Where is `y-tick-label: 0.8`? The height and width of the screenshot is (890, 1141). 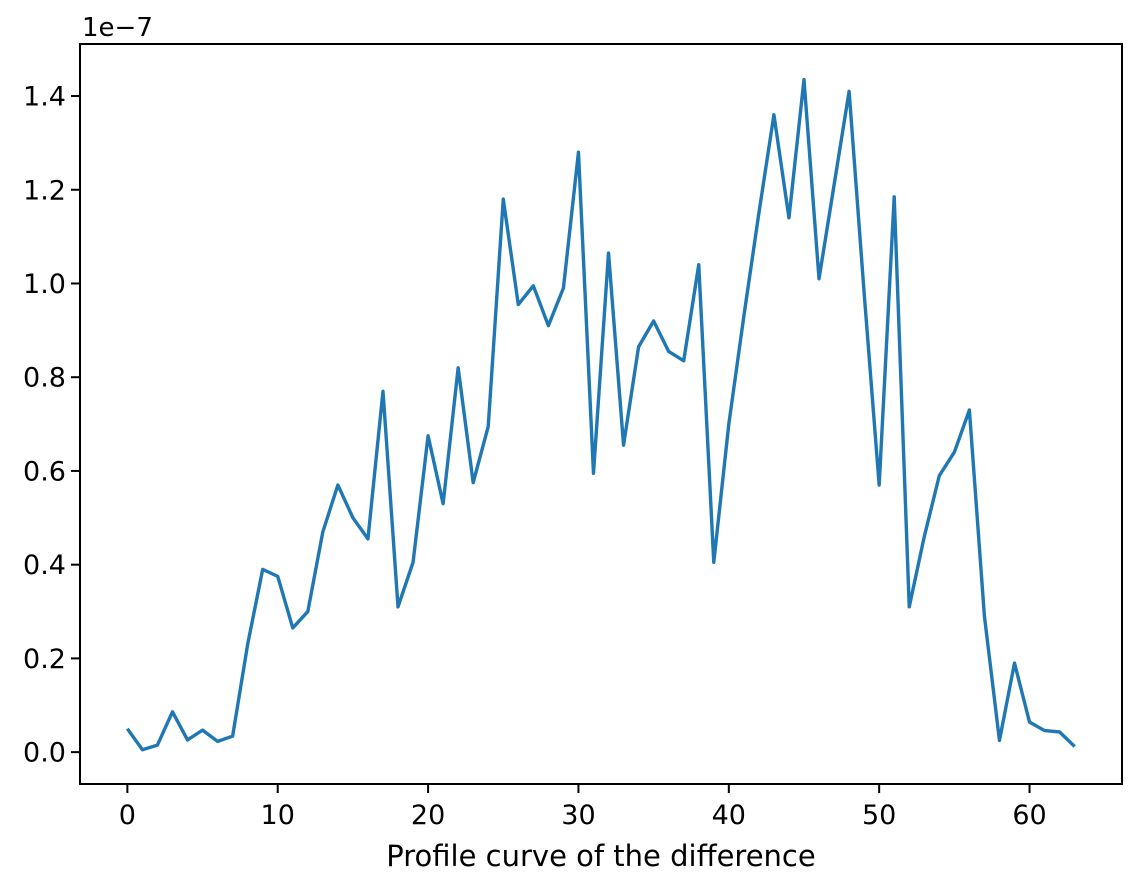
y-tick-label: 0.8 is located at coordinates (44, 378).